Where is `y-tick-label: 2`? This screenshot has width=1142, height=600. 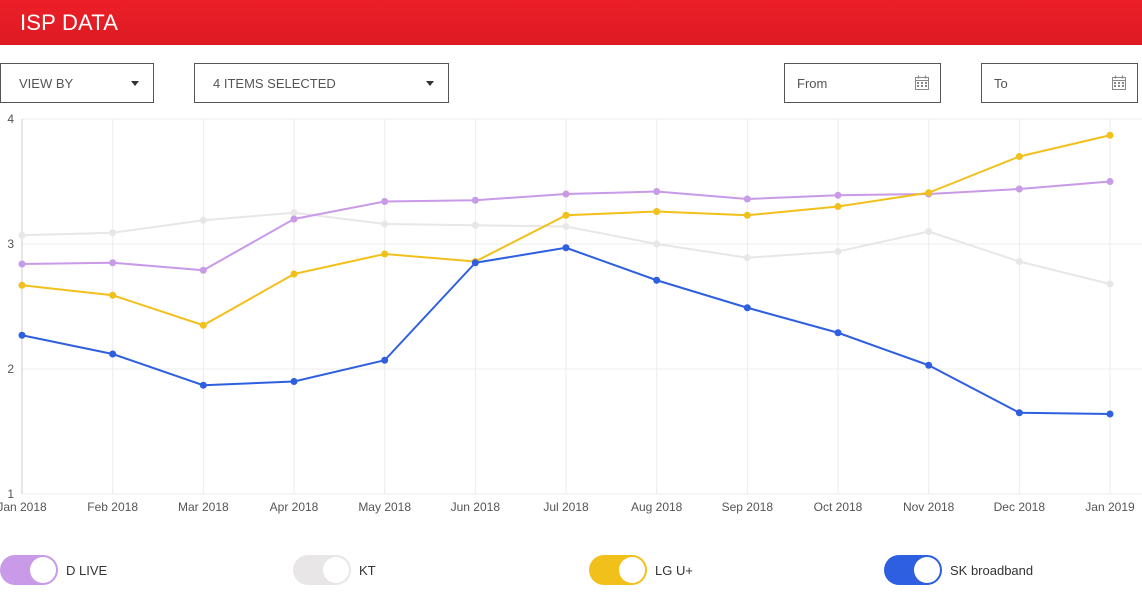 y-tick-label: 2 is located at coordinates (10, 369).